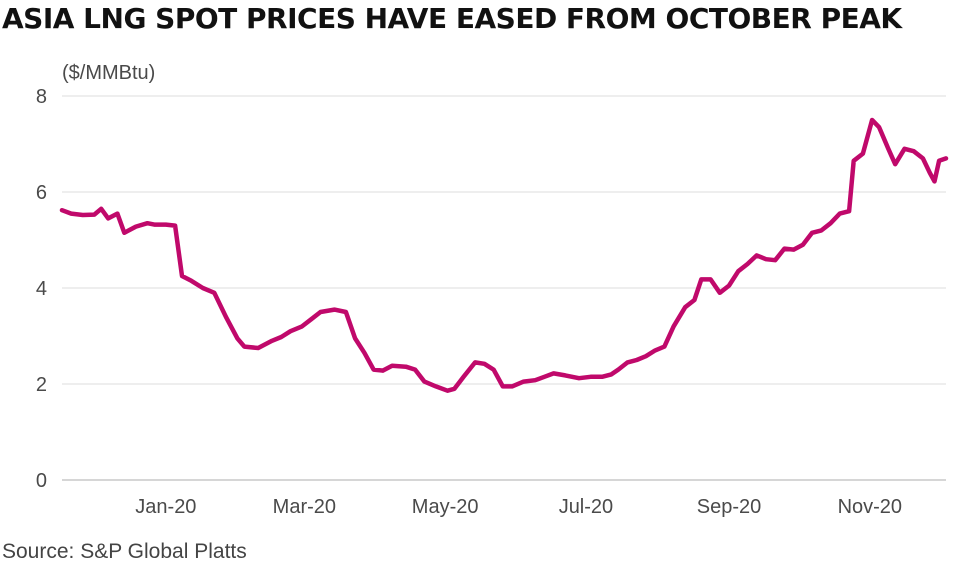  Describe the element at coordinates (729, 507) in the screenshot. I see `x-tick-label: Sep-20` at that location.